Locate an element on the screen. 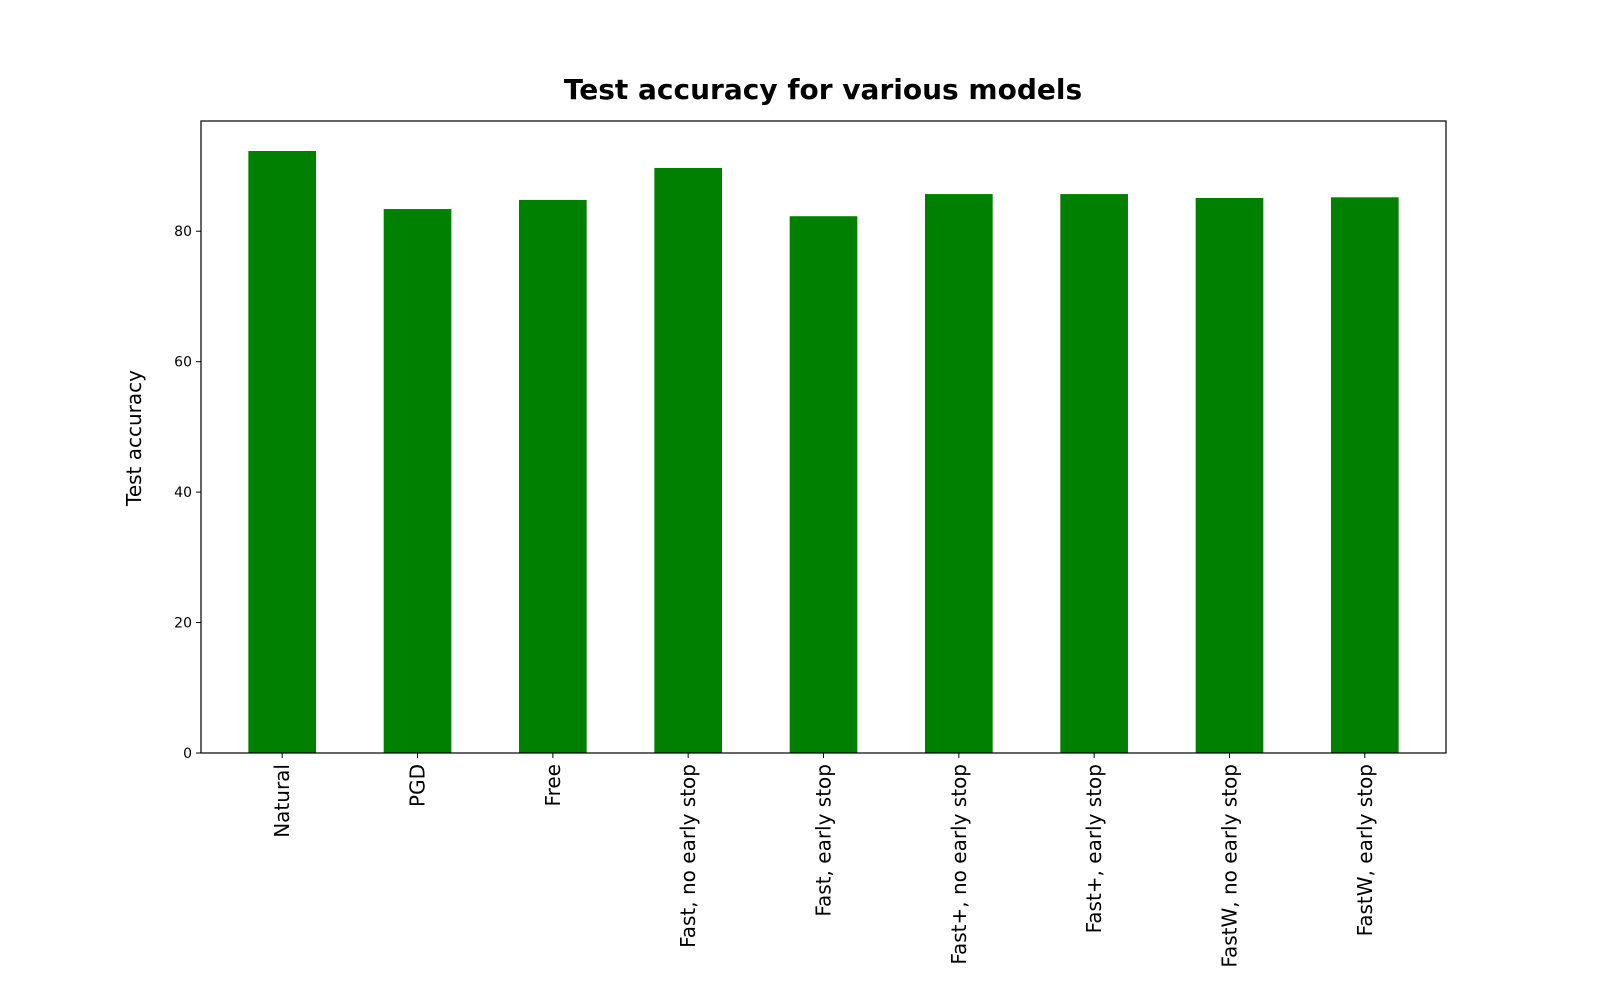  y-tick-label-0: 0 is located at coordinates (187, 754).